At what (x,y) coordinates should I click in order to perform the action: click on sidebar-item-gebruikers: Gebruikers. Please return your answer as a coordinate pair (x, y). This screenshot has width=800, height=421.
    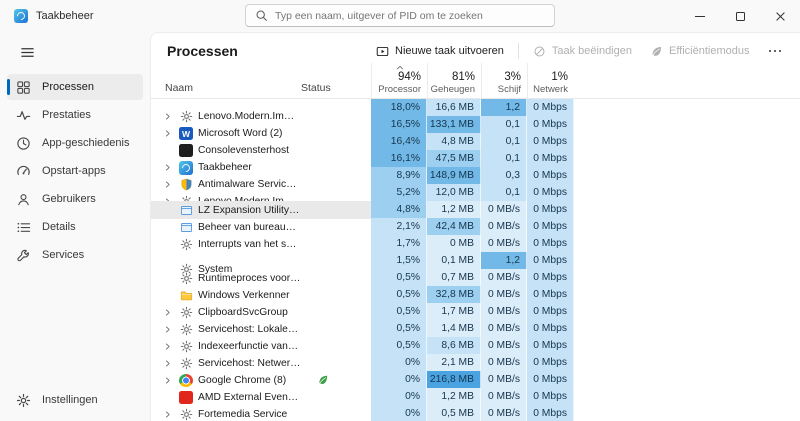
    Looking at the image, I should click on (75, 199).